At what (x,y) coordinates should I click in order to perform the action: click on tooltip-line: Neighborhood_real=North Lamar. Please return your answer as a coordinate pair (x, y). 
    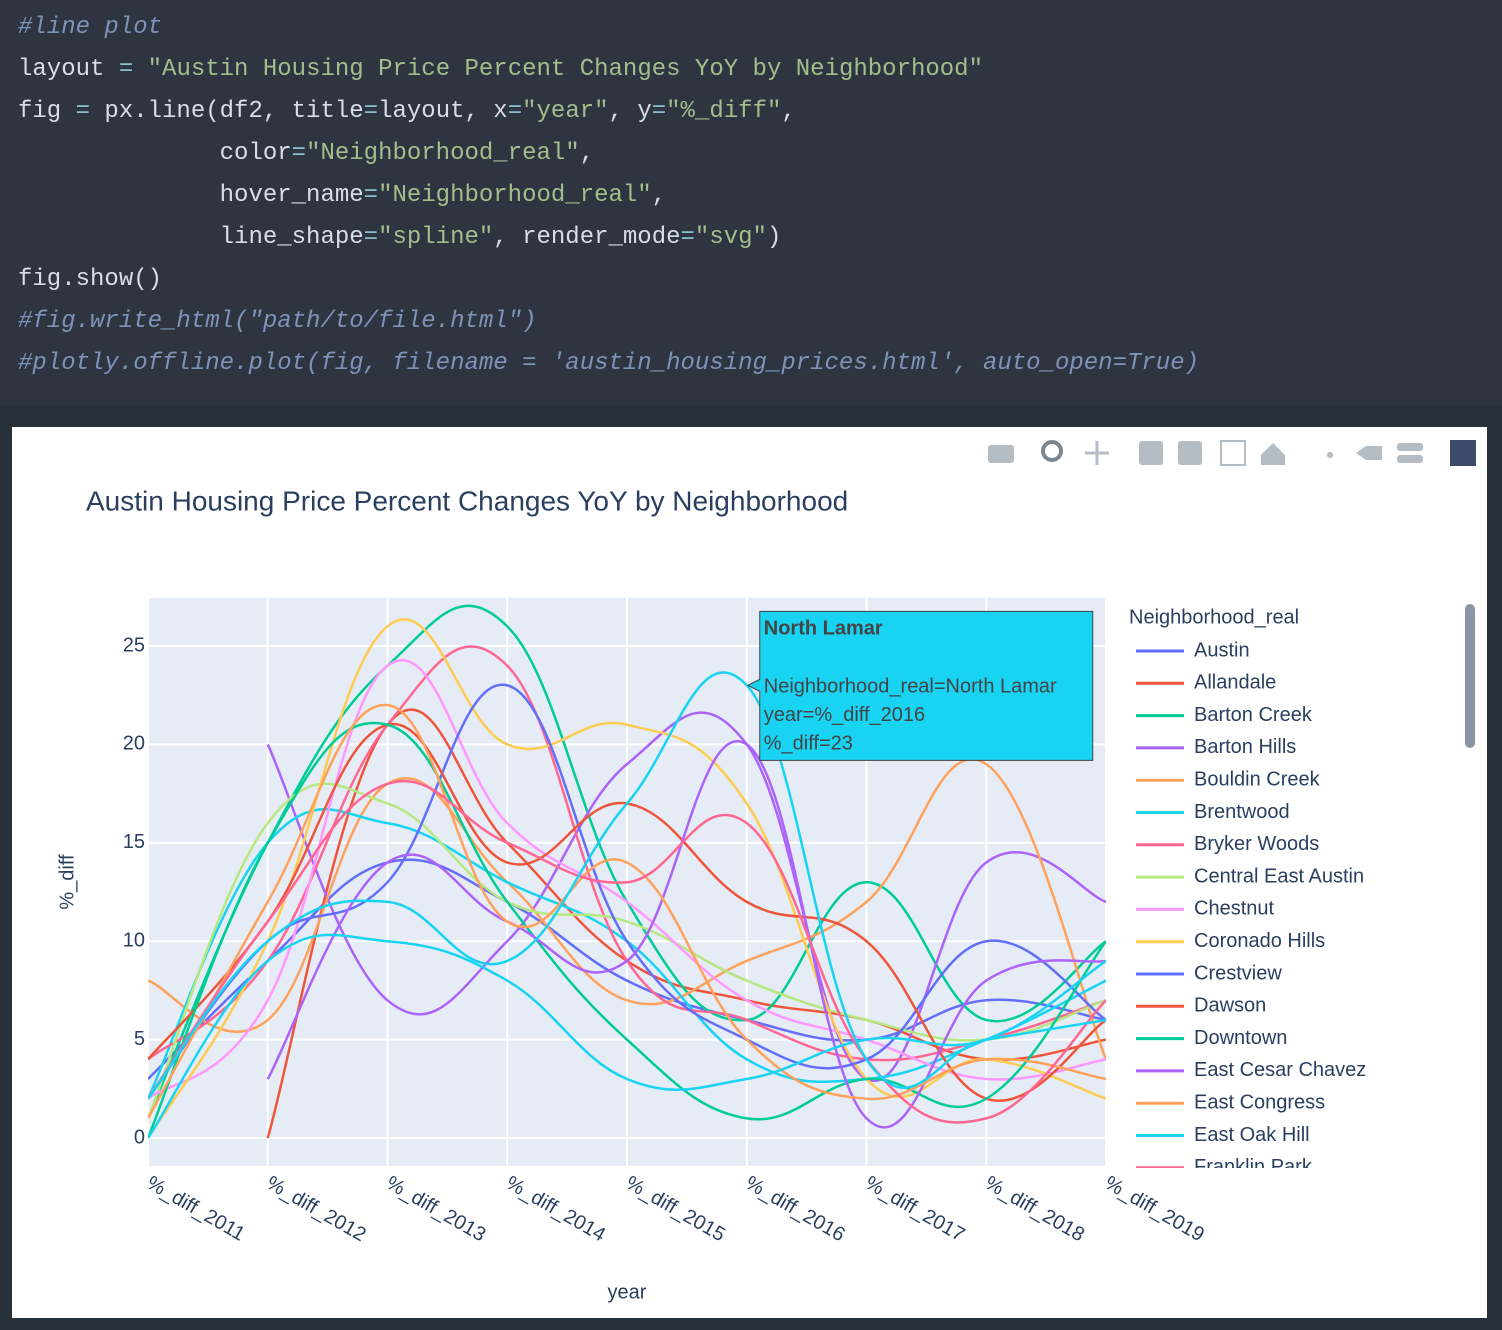
    Looking at the image, I should click on (910, 687).